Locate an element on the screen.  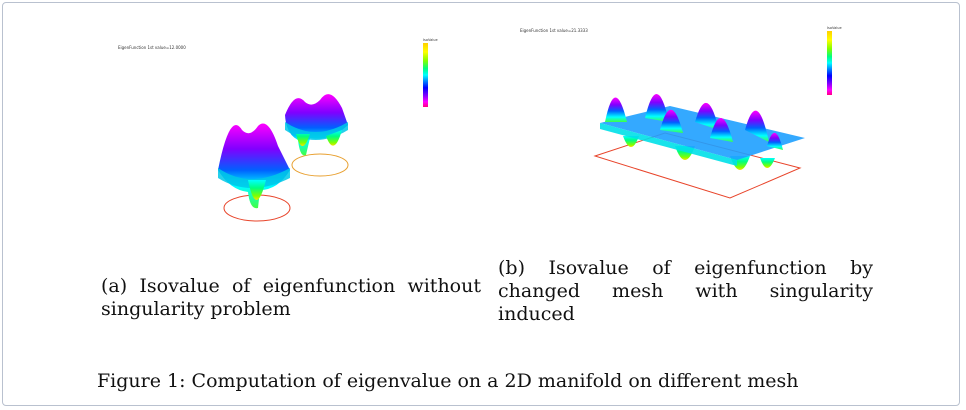
panel-b-surface-plot is located at coordinates (699, 146).